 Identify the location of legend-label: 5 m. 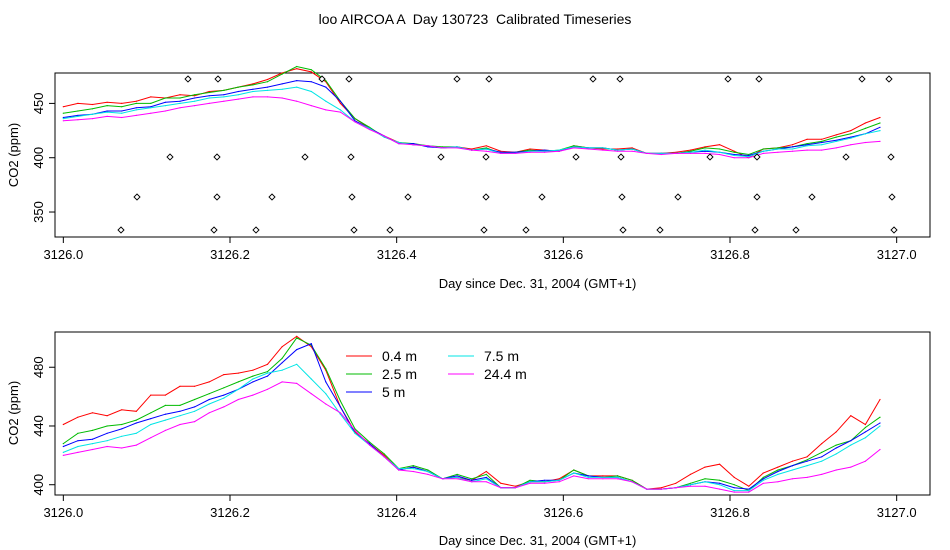
(393, 392).